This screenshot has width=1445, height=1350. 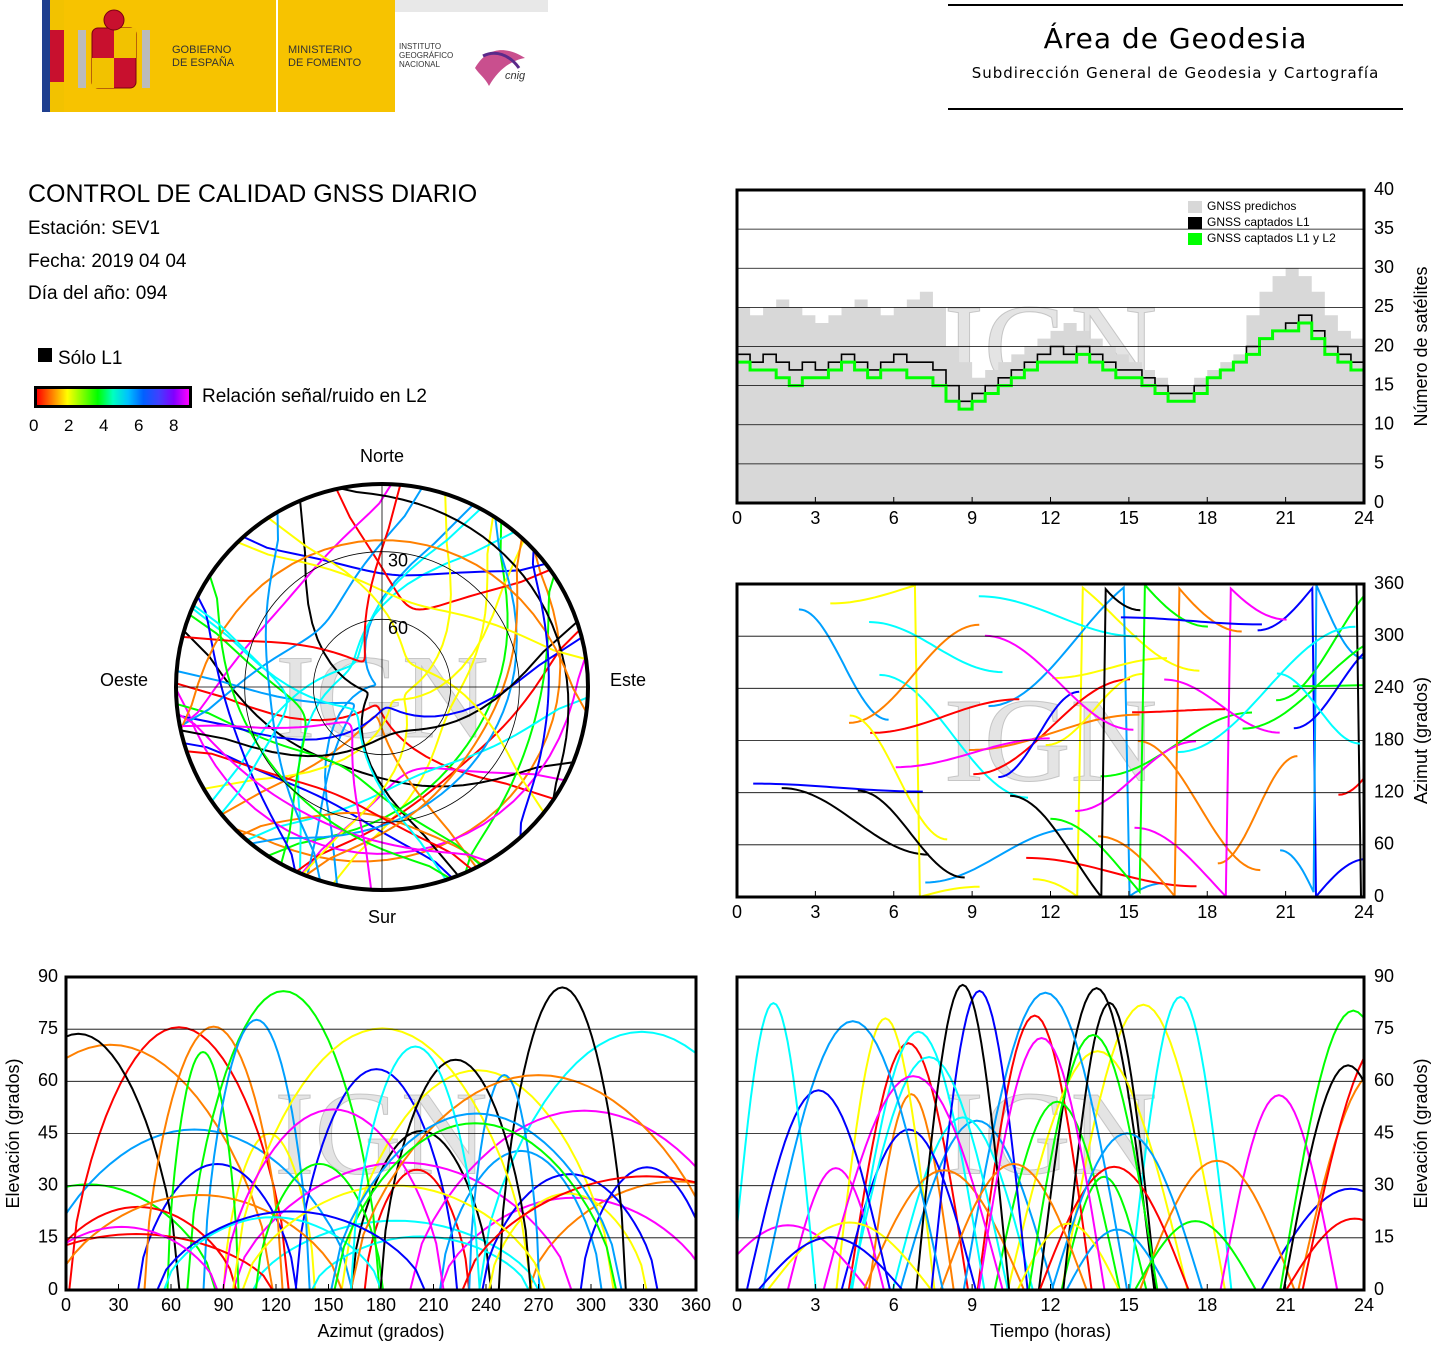 I want to click on x-axis-label: Tiempo (horas), so click(x=1050, y=1331).